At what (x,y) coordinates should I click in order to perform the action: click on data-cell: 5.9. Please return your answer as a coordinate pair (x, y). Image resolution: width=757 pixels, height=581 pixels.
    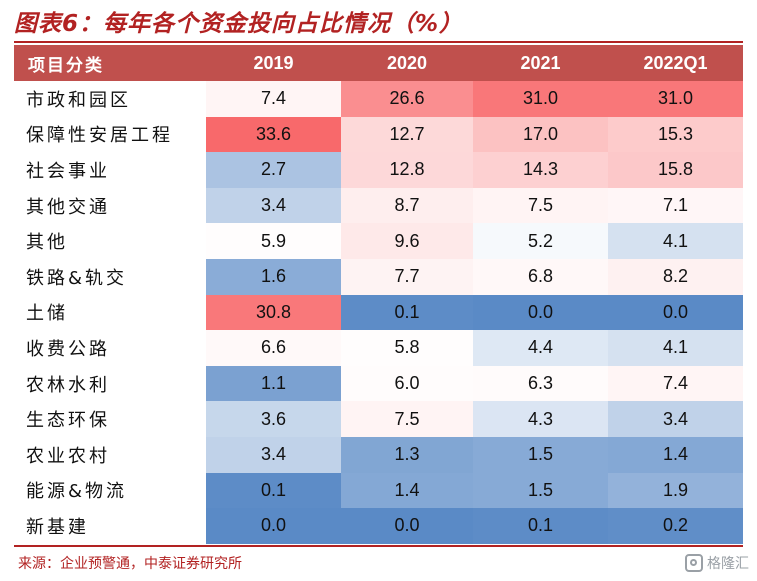
    Looking at the image, I should click on (273, 241).